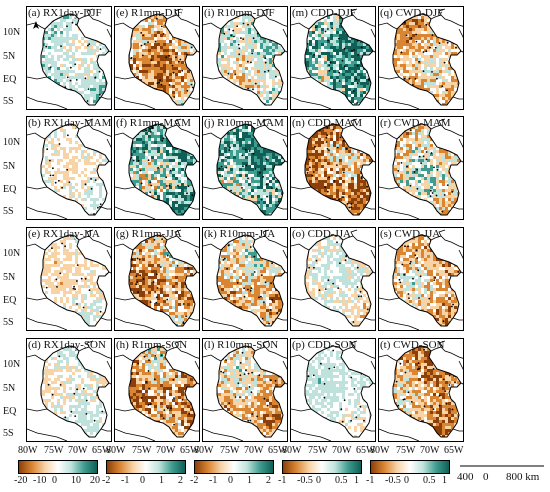 This screenshot has width=550, height=492. Describe the element at coordinates (333, 58) in the screenshot. I see `map-plot` at that location.